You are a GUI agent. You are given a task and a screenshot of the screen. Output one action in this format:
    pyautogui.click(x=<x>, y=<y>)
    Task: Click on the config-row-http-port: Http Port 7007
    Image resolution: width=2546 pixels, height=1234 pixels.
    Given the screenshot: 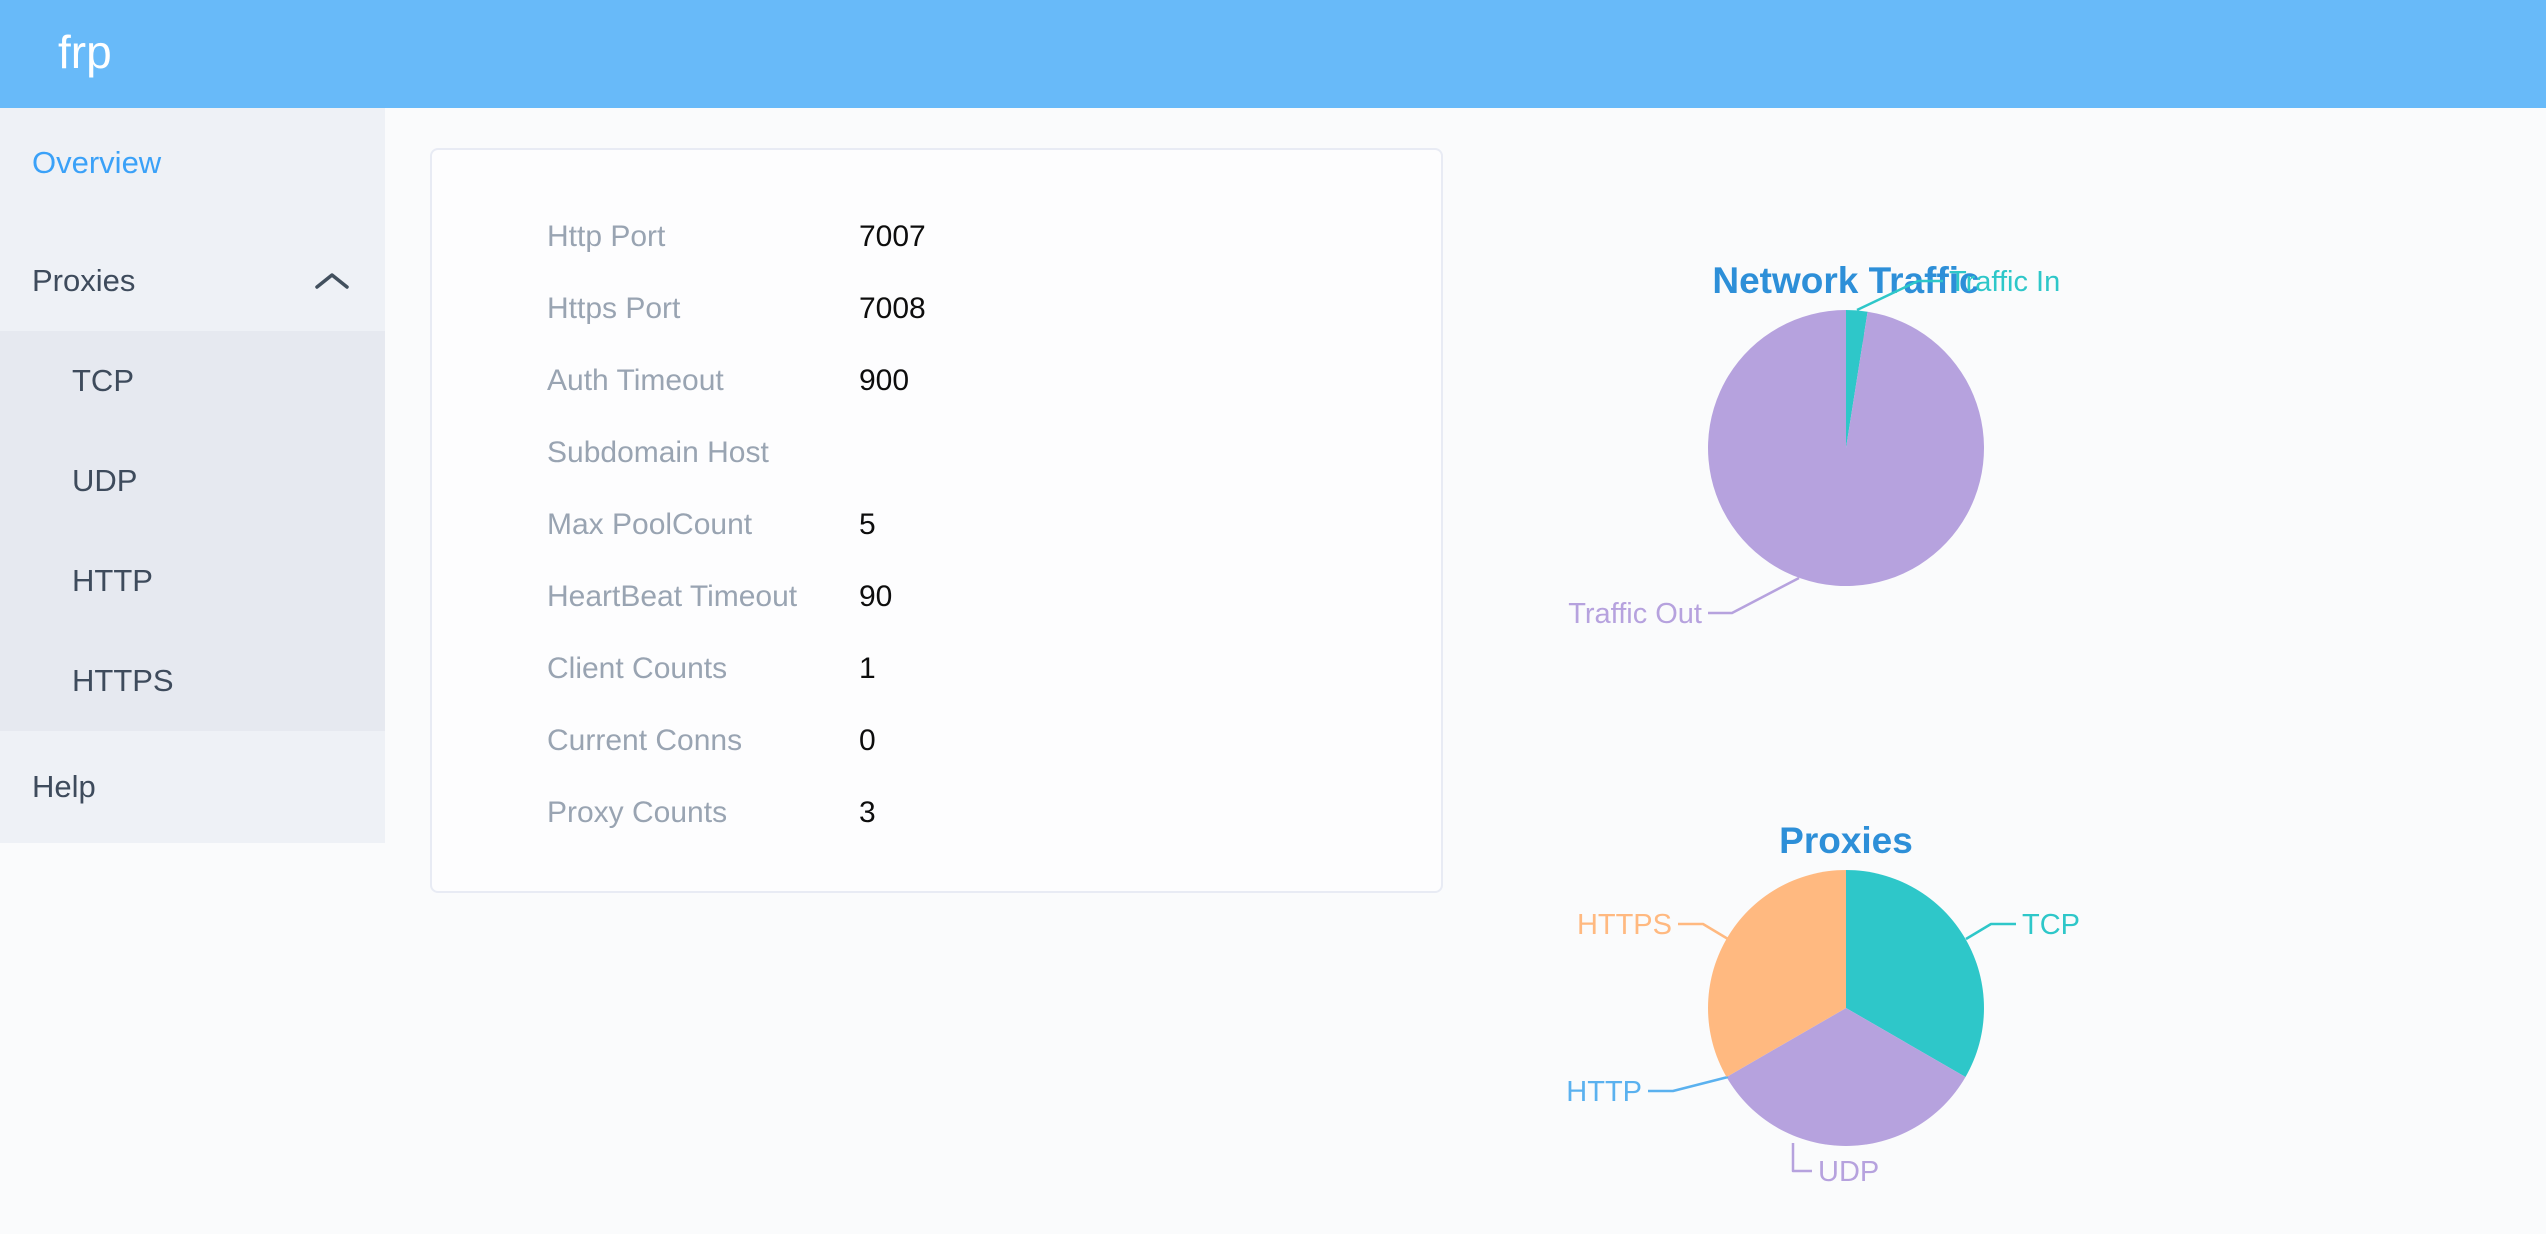 What is the action you would take?
    pyautogui.click(x=936, y=237)
    